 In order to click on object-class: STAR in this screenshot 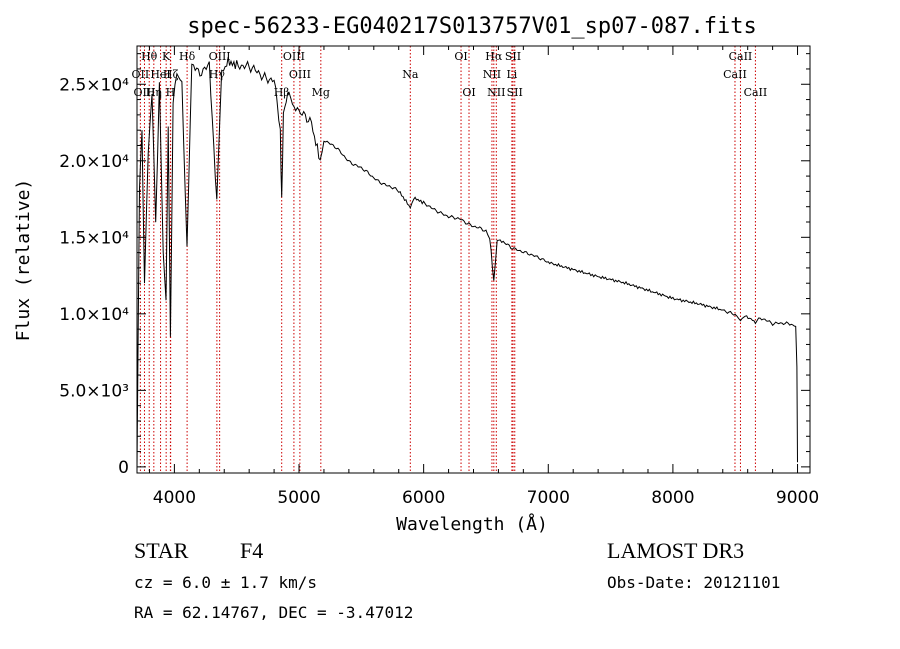, I will do `click(161, 550)`.